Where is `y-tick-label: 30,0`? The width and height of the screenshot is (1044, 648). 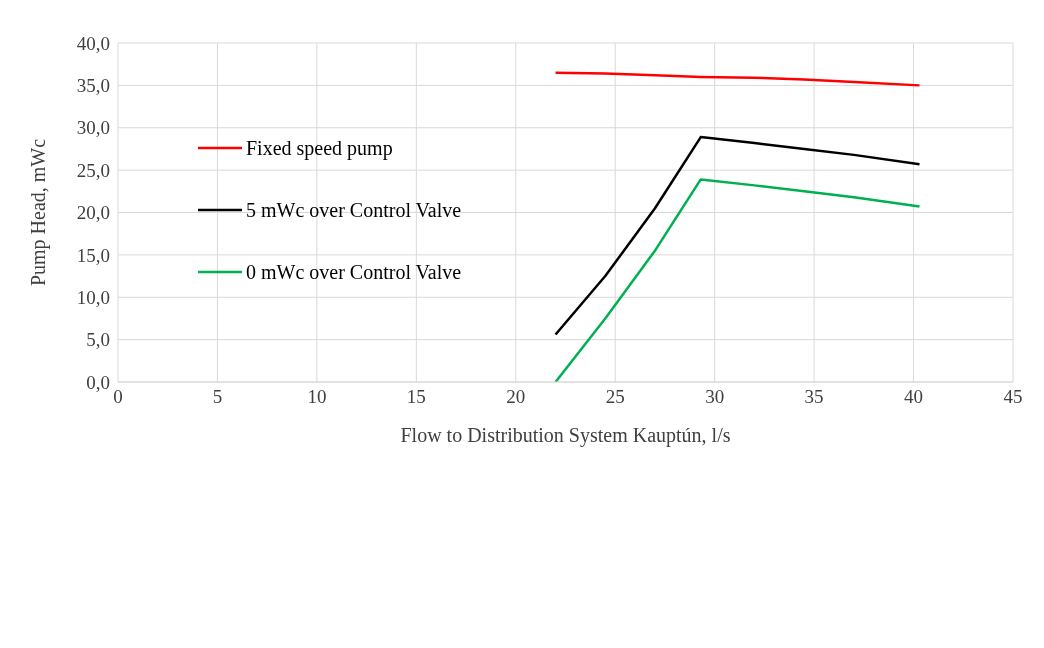
y-tick-label: 30,0 is located at coordinates (93, 128).